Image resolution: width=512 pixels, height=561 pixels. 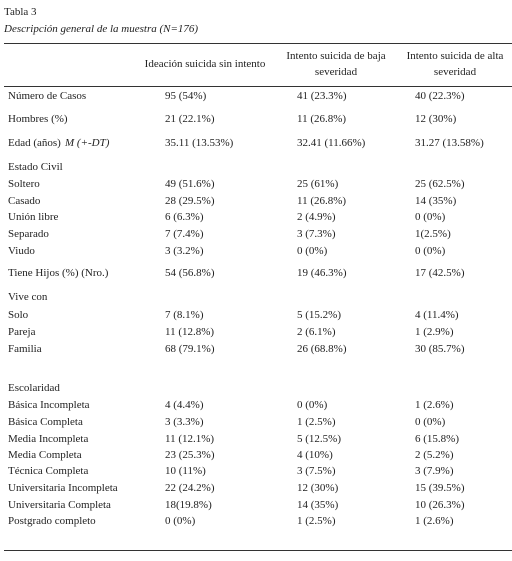 What do you see at coordinates (316, 332) in the screenshot?
I see `cell: 2 (6.1%)` at bounding box center [316, 332].